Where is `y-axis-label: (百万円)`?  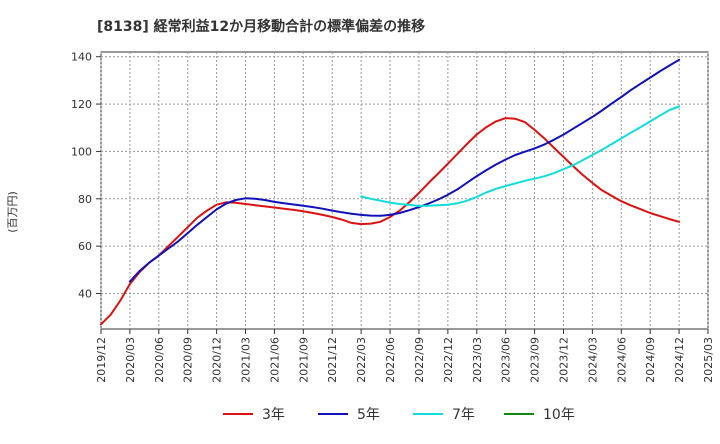
y-axis-label: (百万円) is located at coordinates (12, 212).